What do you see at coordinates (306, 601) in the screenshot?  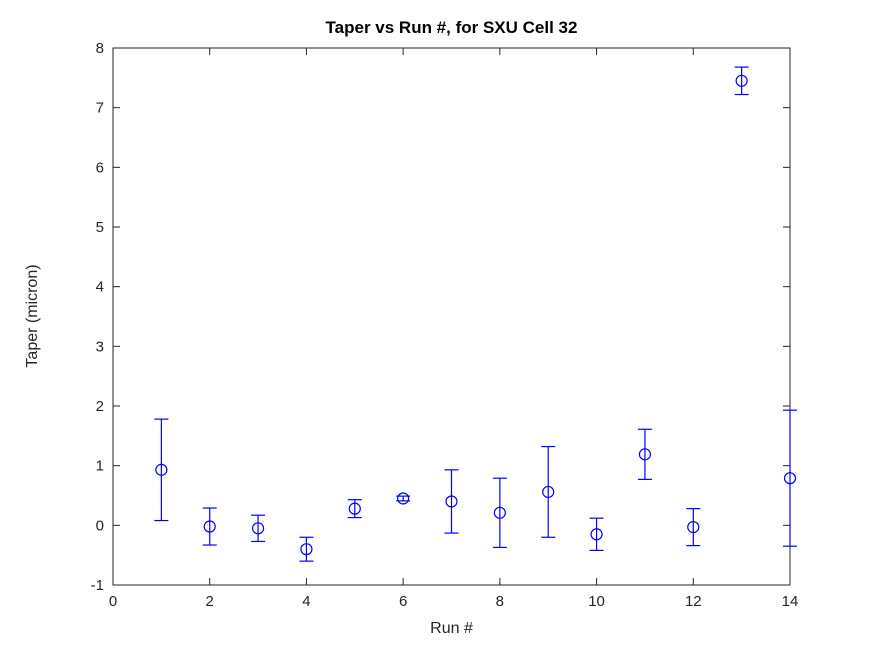 I see `x-tick-label: 4` at bounding box center [306, 601].